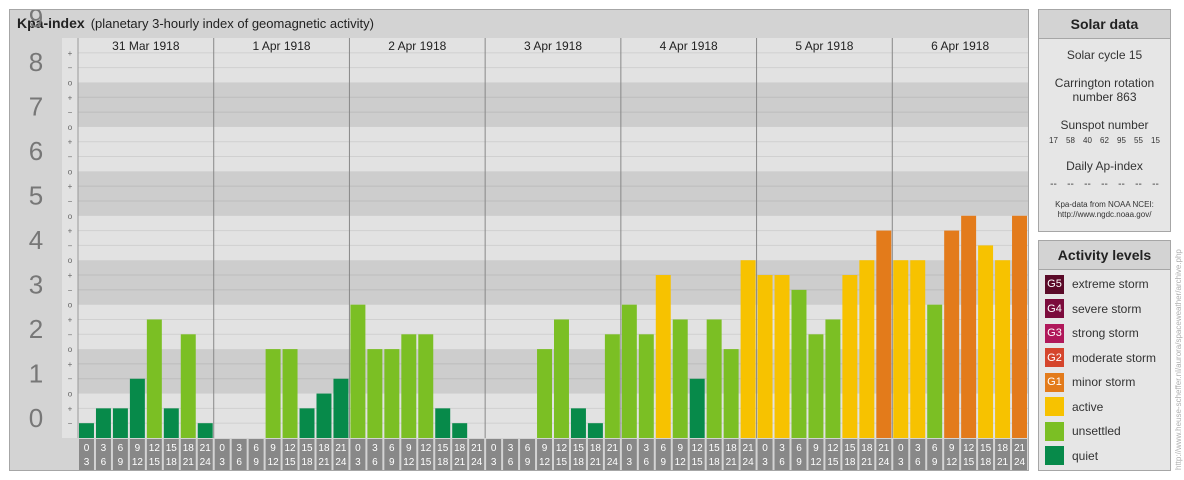  Describe the element at coordinates (443, 462) in the screenshot. I see `interval-end-label: 18` at that location.